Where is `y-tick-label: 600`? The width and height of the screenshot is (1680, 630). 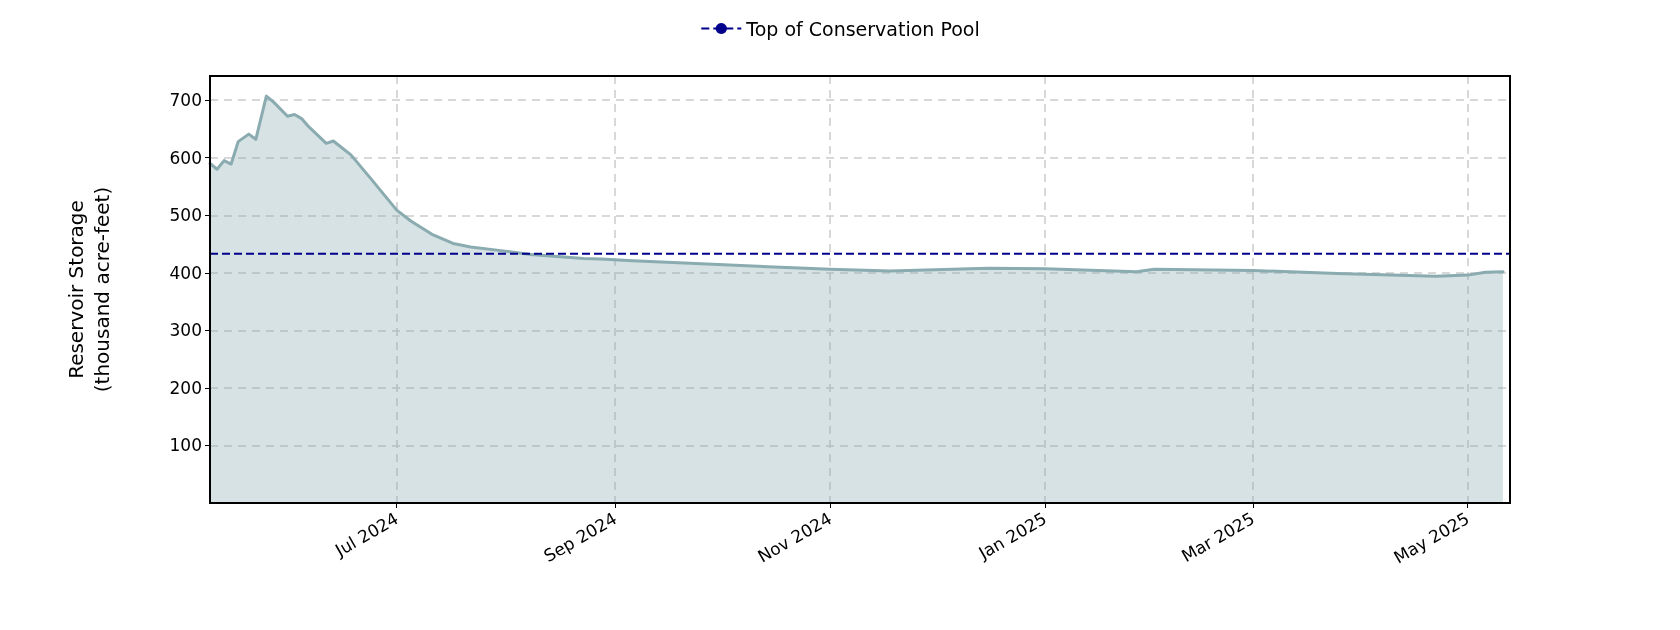 y-tick-label: 600 is located at coordinates (185, 157).